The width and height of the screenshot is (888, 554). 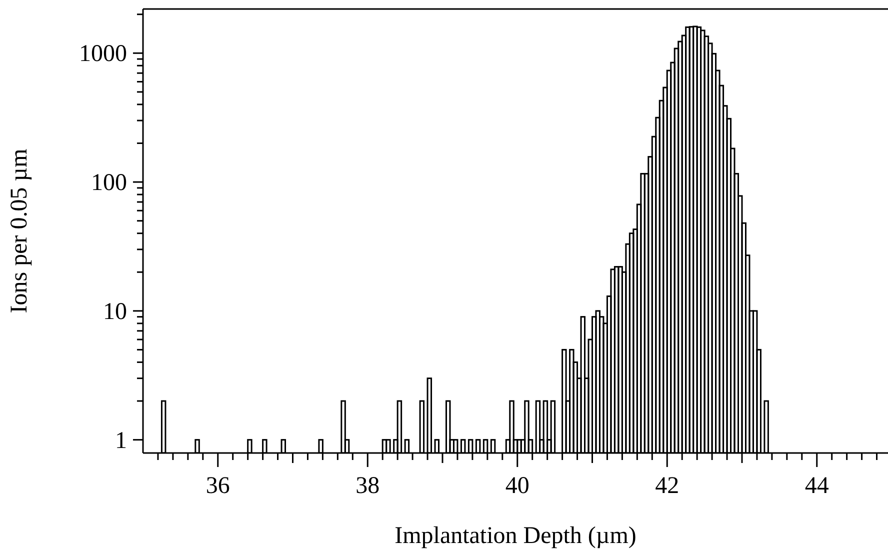 I want to click on y-axis-title: Ions per 0.05 µm, so click(x=19, y=231).